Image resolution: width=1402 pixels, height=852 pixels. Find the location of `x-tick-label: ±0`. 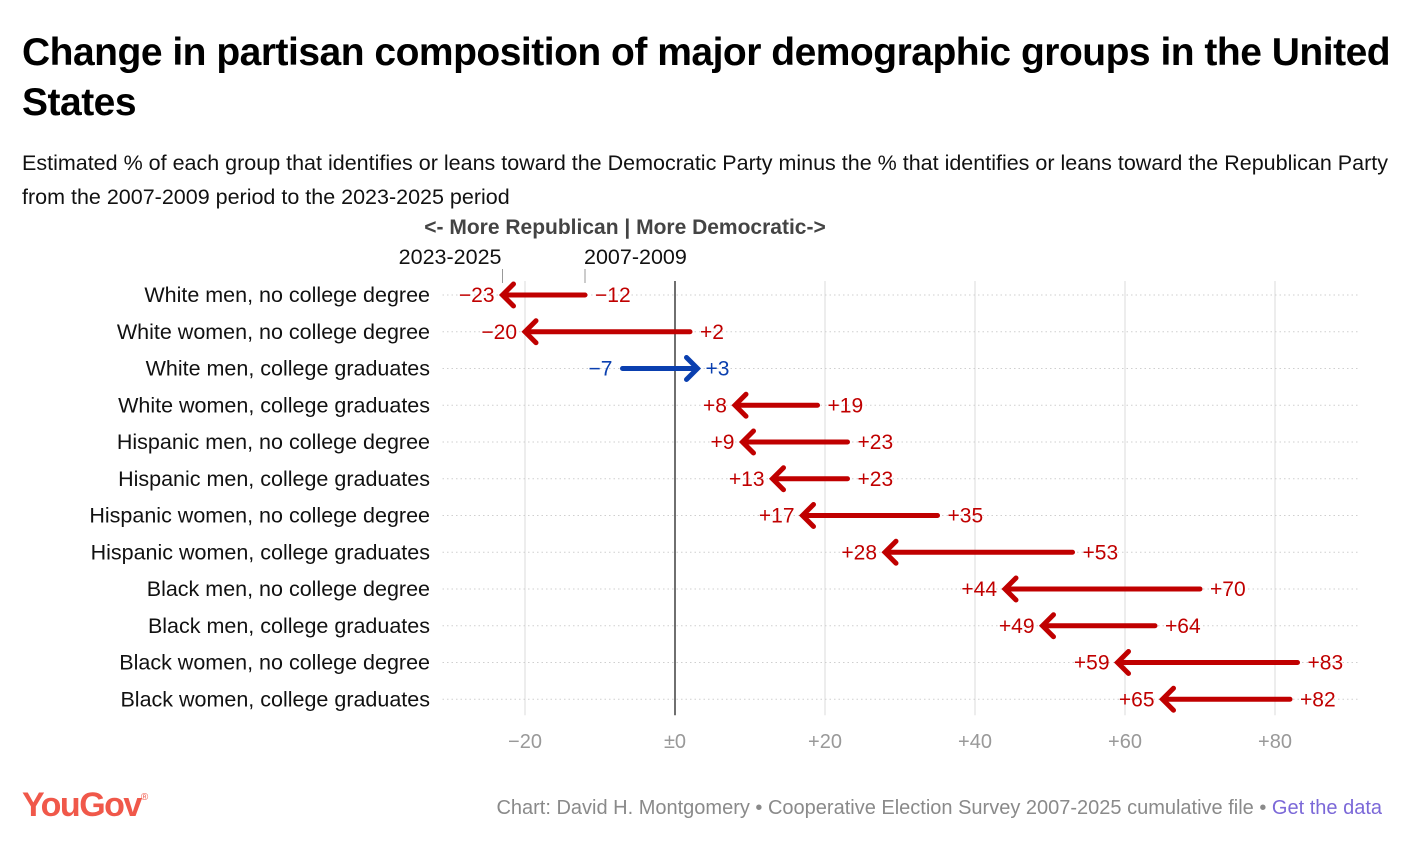

x-tick-label: ±0 is located at coordinates (675, 742).